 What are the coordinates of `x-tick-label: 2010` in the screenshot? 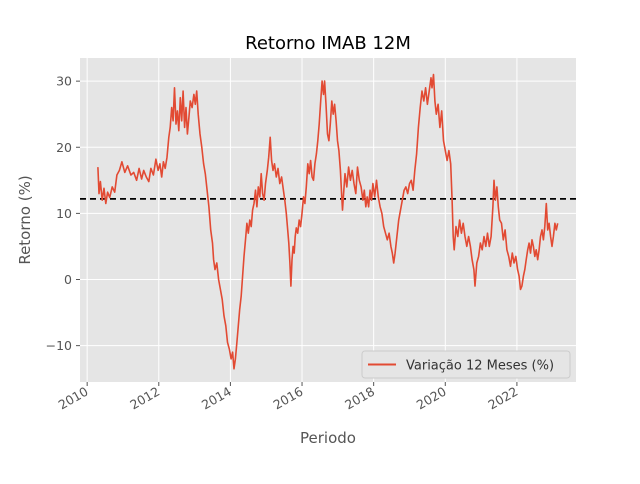 It's located at (73, 398).